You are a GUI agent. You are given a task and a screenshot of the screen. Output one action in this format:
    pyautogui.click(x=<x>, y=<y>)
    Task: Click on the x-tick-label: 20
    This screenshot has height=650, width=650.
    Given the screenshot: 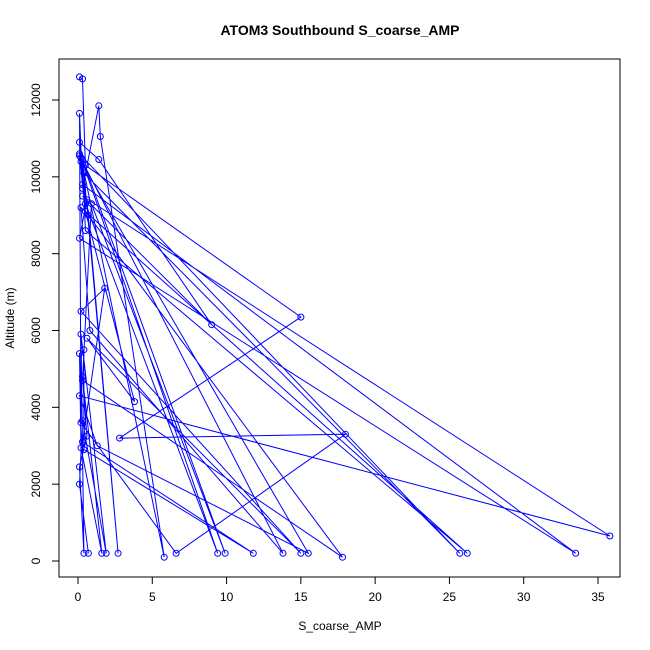 What is the action you would take?
    pyautogui.click(x=375, y=597)
    